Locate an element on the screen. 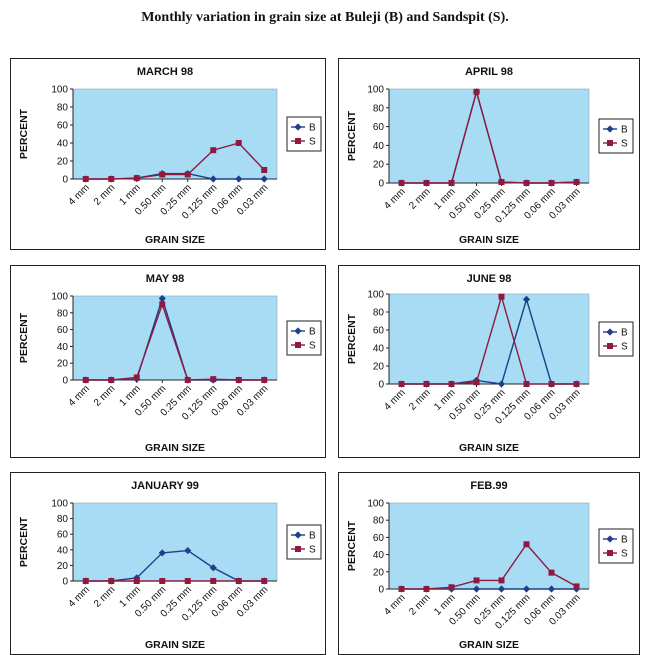 The image size is (650, 655). chart-title: JANUARY 99 is located at coordinates (165, 486).